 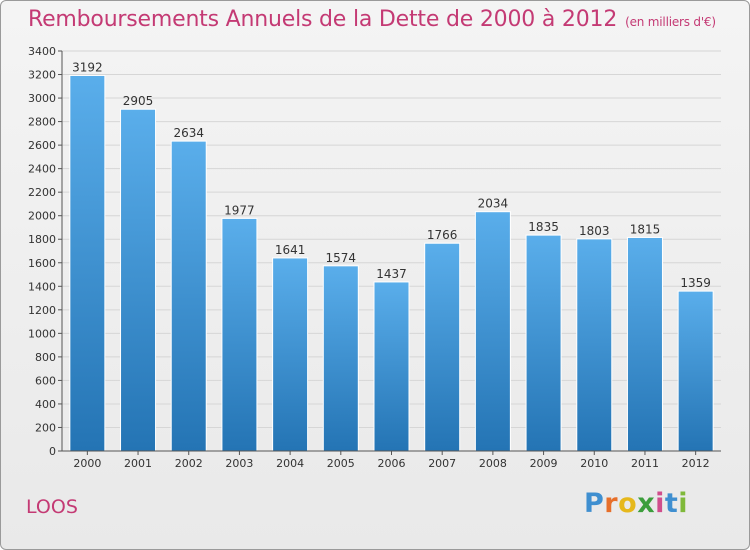 I want to click on x-tick-label: 2006, so click(x=392, y=463).